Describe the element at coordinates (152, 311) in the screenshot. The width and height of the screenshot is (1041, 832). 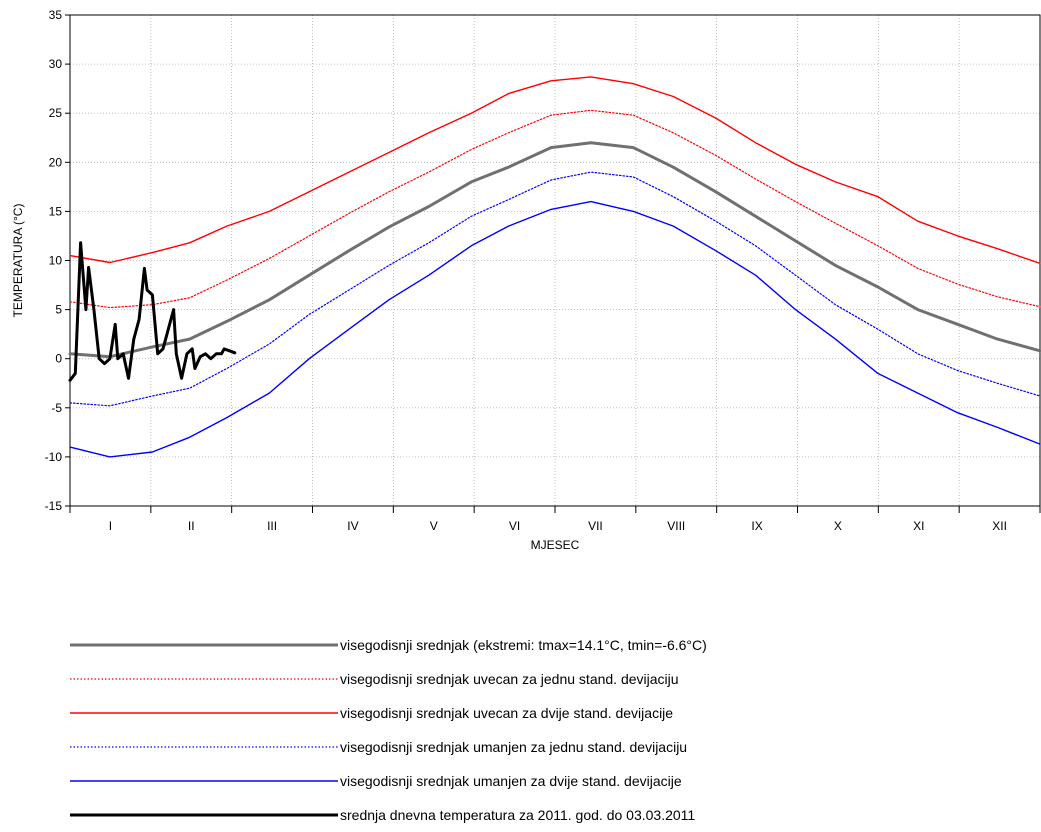
I see `series-line` at that location.